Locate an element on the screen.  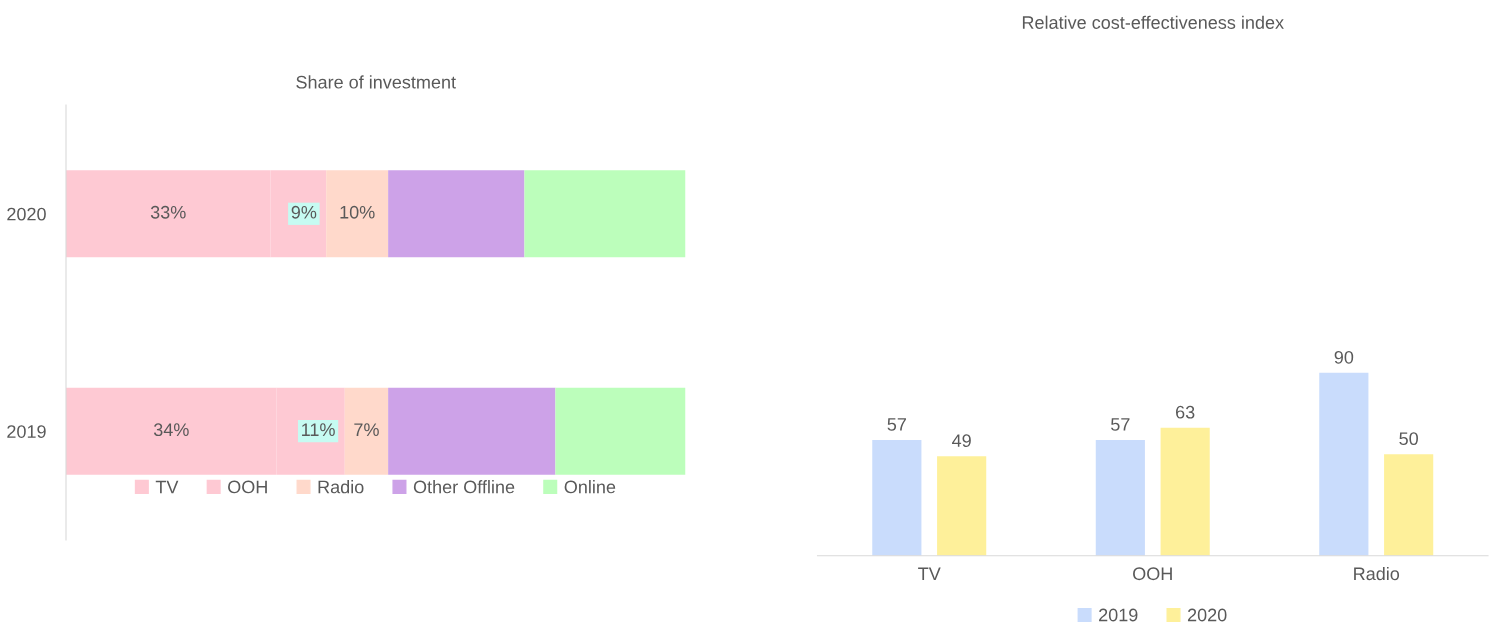
legend-label: Radio is located at coordinates (341, 487).